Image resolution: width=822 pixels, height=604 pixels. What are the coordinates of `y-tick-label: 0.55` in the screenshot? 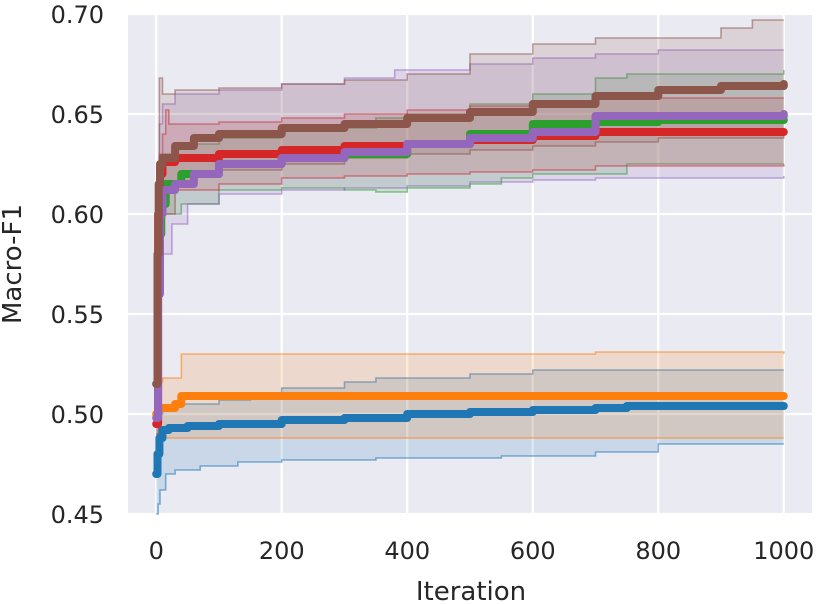 It's located at (77, 315).